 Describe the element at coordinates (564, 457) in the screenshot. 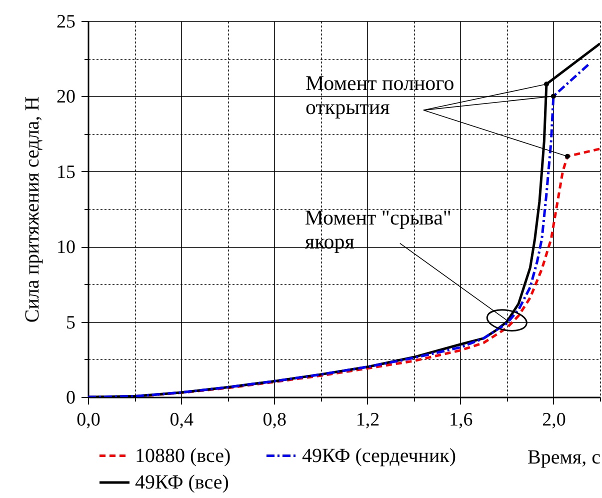

I see `x-axis-title: Время, с` at that location.